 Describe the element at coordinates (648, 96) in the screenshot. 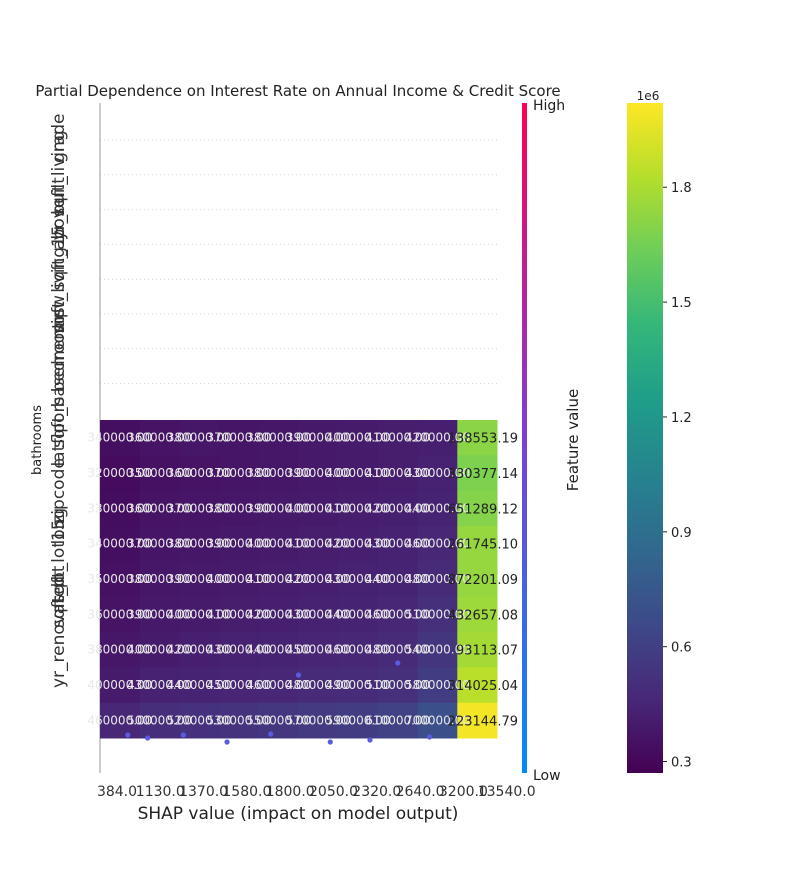

I see `heatmap-colorbar-scale-label: 1e6` at that location.